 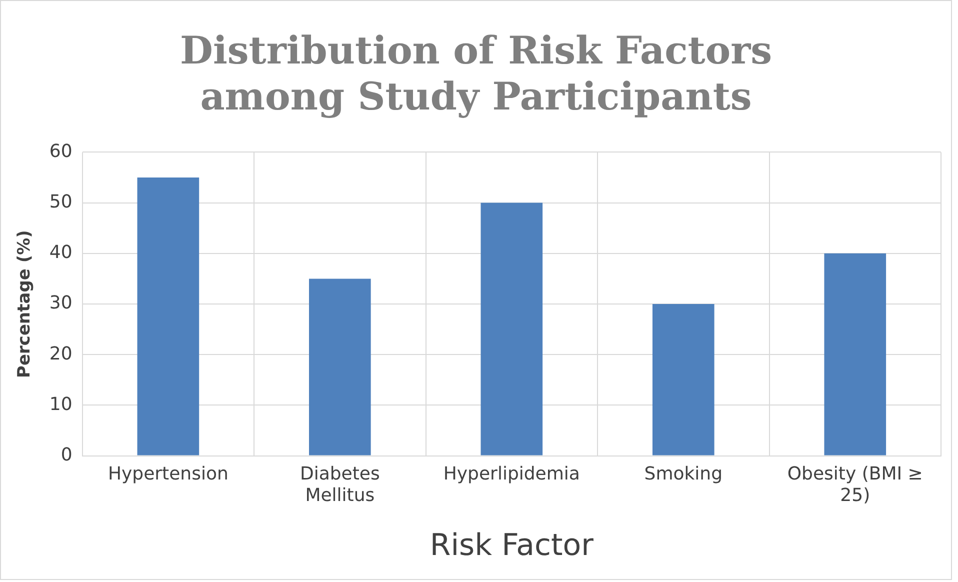 What do you see at coordinates (60, 201) in the screenshot?
I see `y-tick-label: 50` at bounding box center [60, 201].